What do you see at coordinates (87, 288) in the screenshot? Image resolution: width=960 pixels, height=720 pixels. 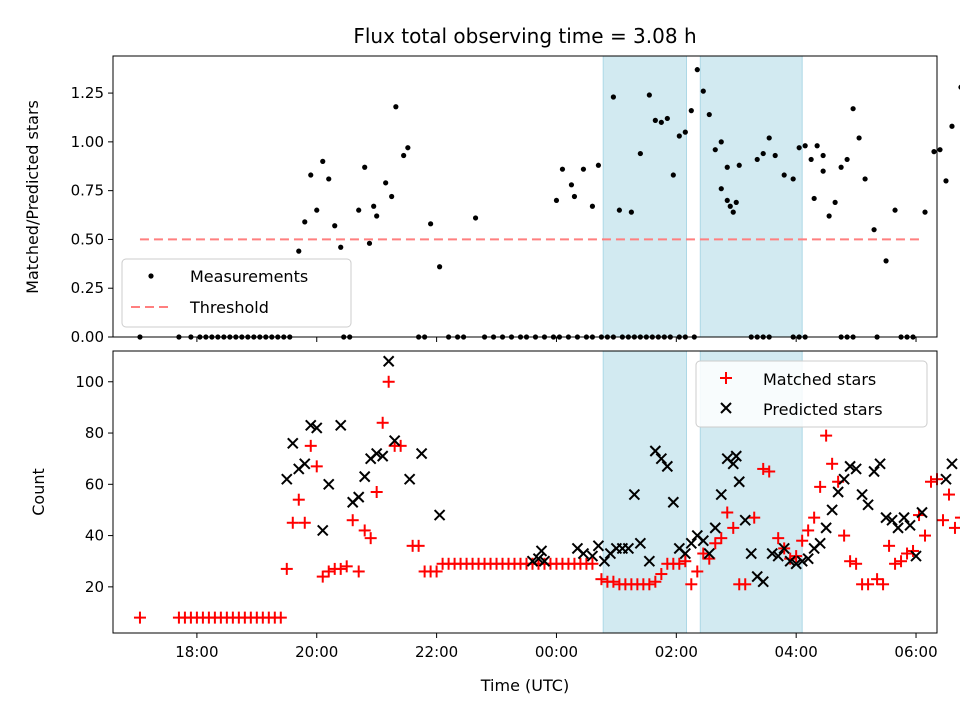 I see `top-ytick-label: 0.25` at bounding box center [87, 288].